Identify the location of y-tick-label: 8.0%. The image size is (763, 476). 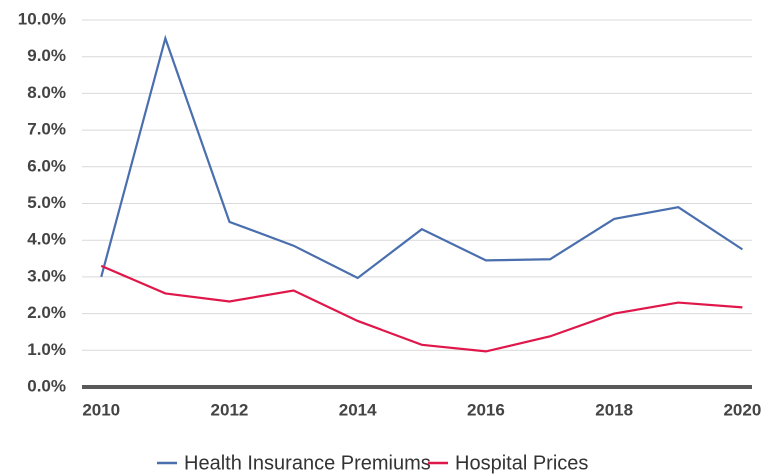
(46, 92).